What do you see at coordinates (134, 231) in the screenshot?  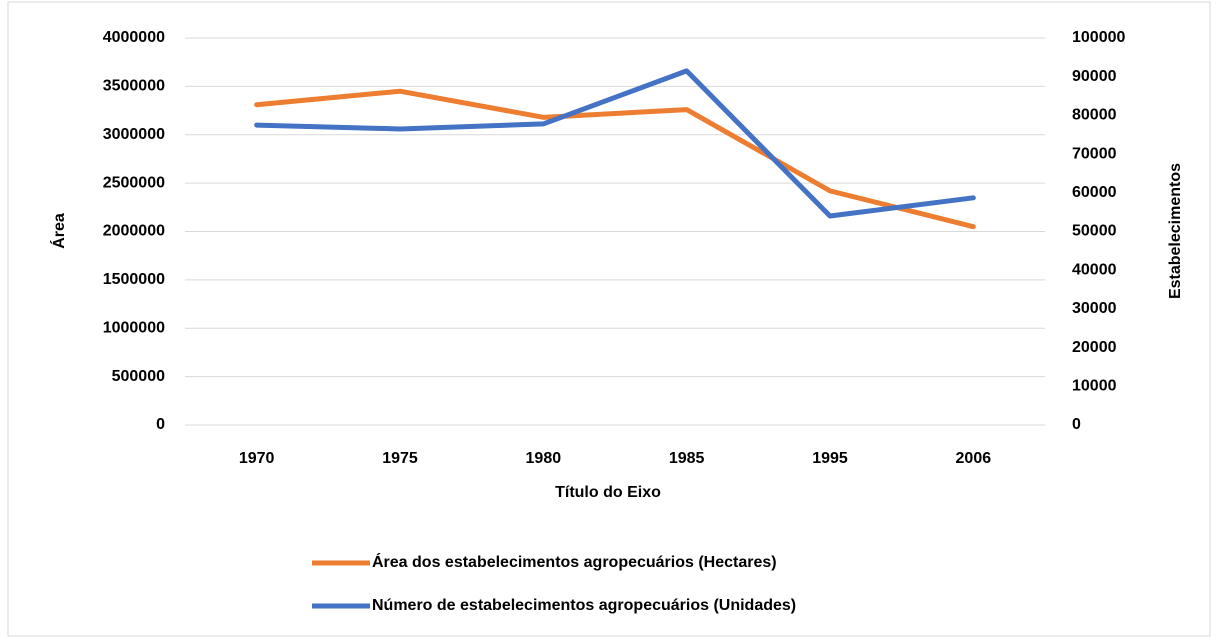 I see `y-tick-label: 2000000` at bounding box center [134, 231].